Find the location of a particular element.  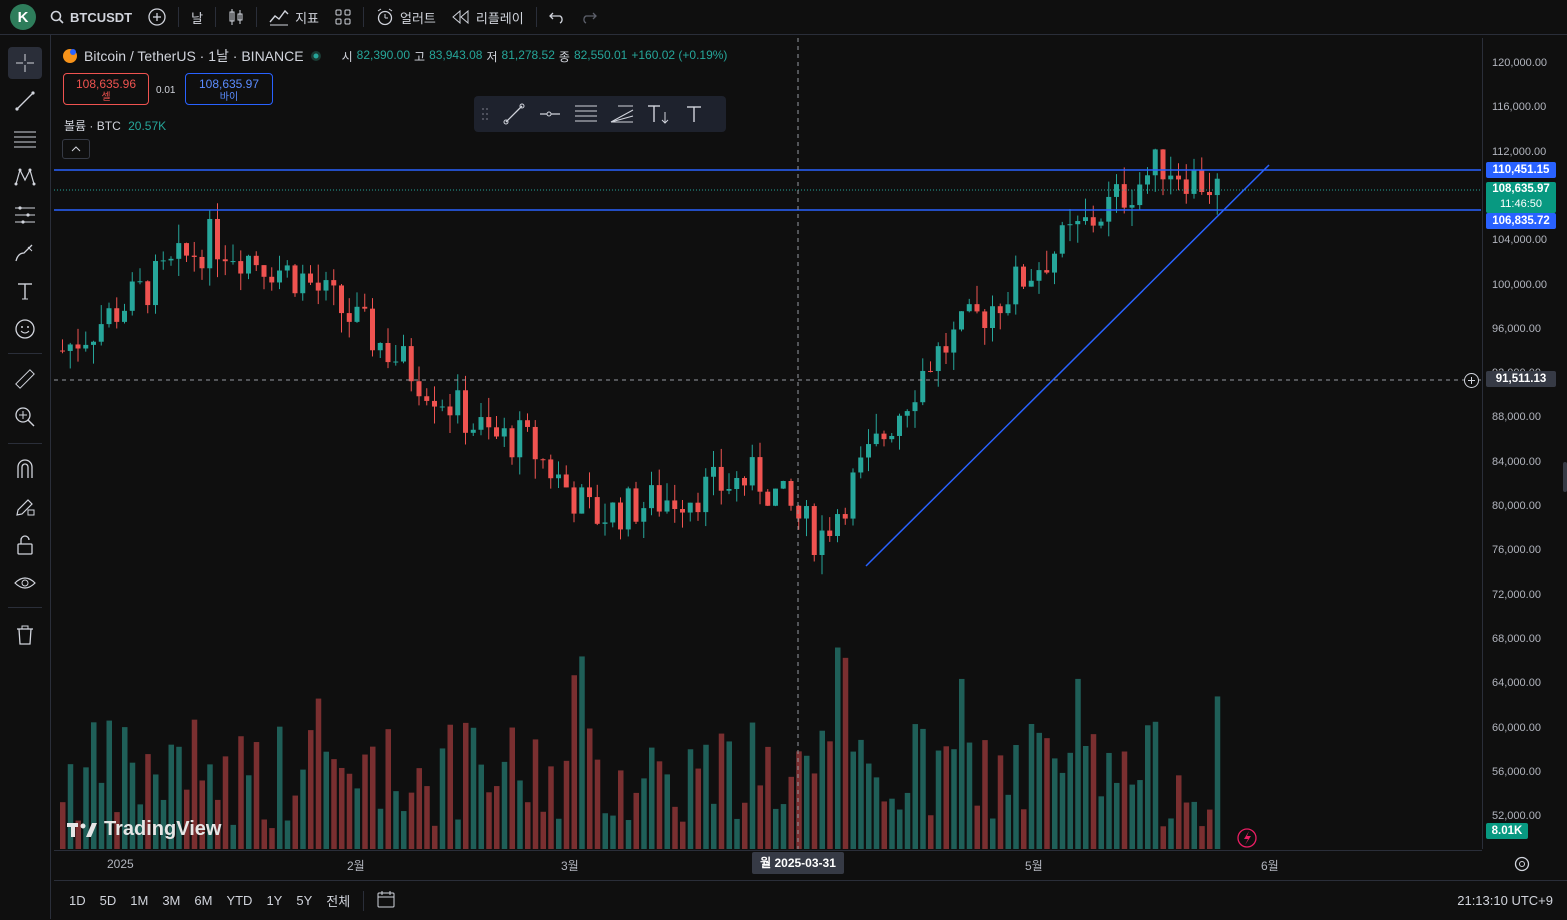

range-1y: 1Y is located at coordinates (274, 900).